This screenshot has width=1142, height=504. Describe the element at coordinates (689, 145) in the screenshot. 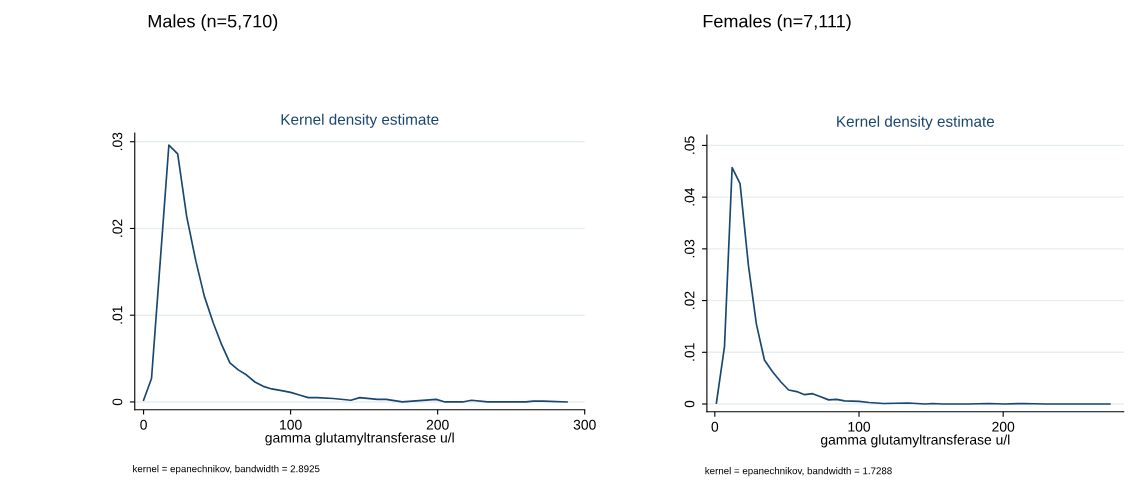

I see `y-tick-label: .05` at that location.